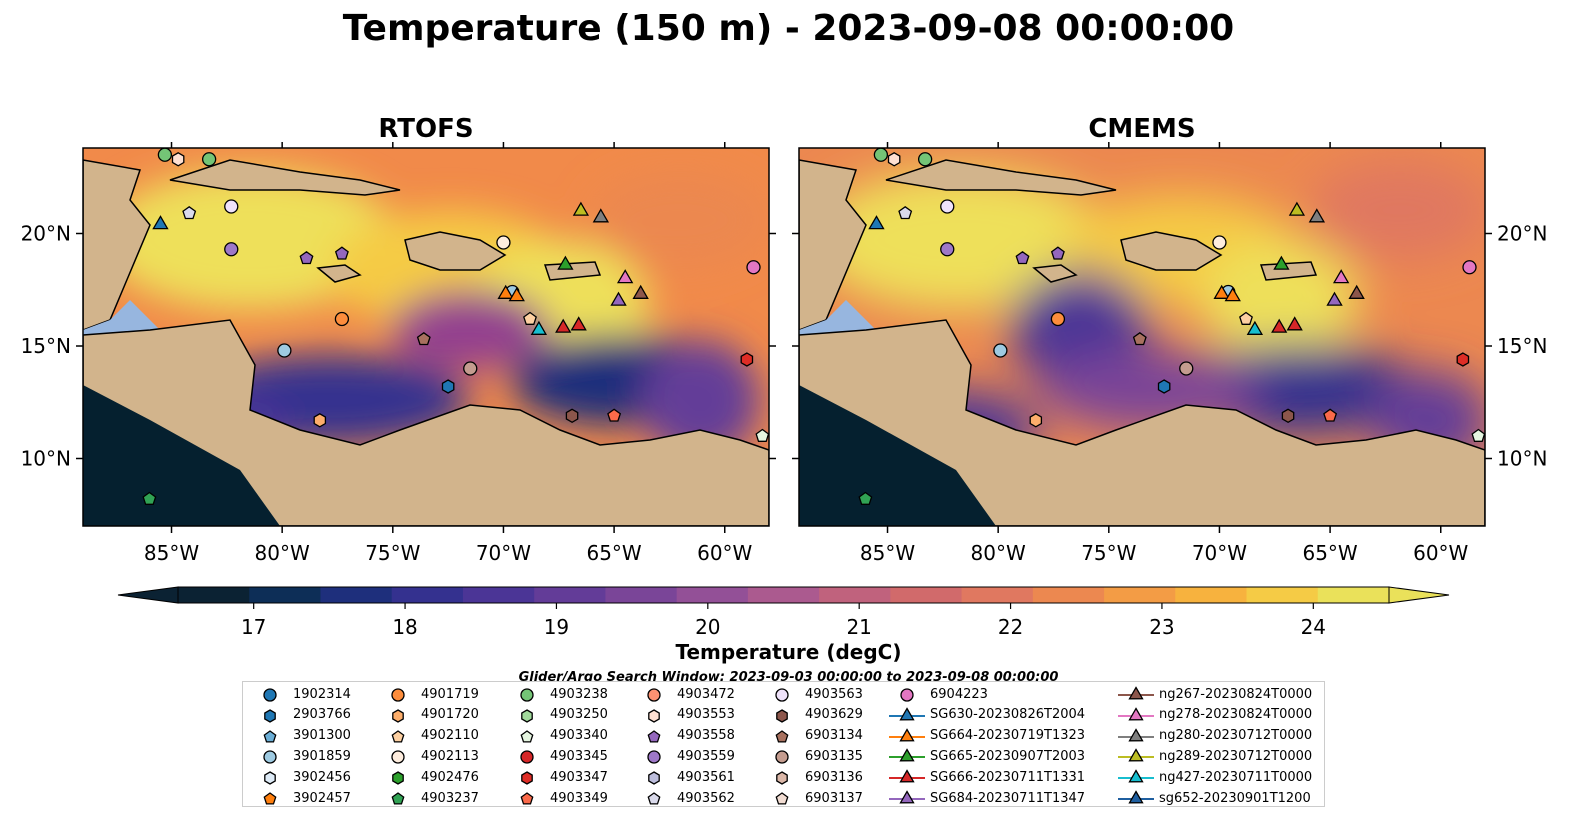  What do you see at coordinates (1236, 777) in the screenshot?
I see `legend-label: ng427-20230711T0000` at bounding box center [1236, 777].